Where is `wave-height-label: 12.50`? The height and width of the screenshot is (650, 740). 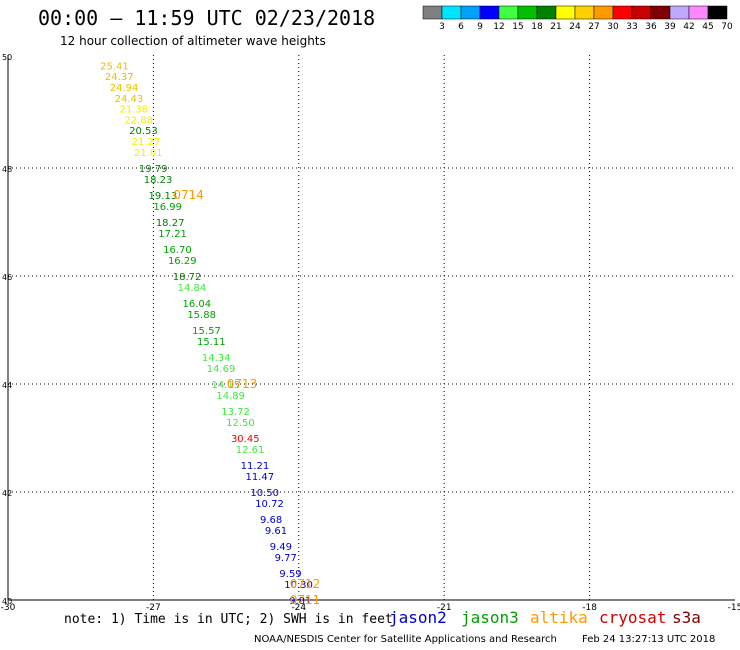
wave-height-label: 12.50 is located at coordinates (240, 423).